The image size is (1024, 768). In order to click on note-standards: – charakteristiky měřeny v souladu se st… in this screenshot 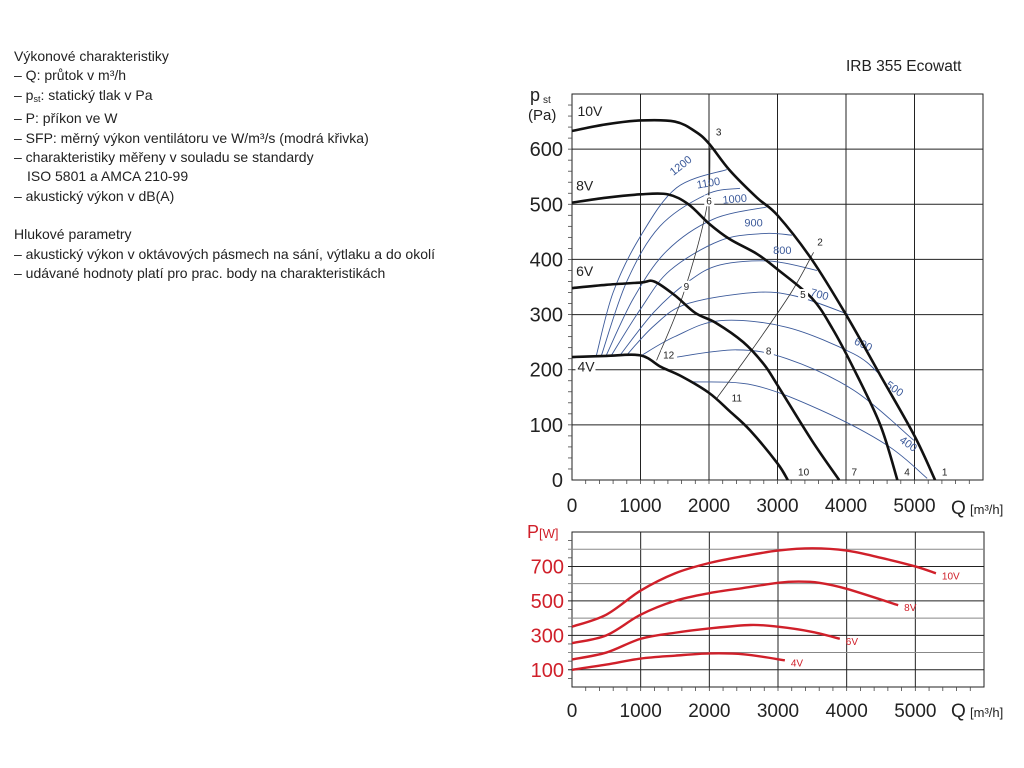, I will do `click(164, 157)`.